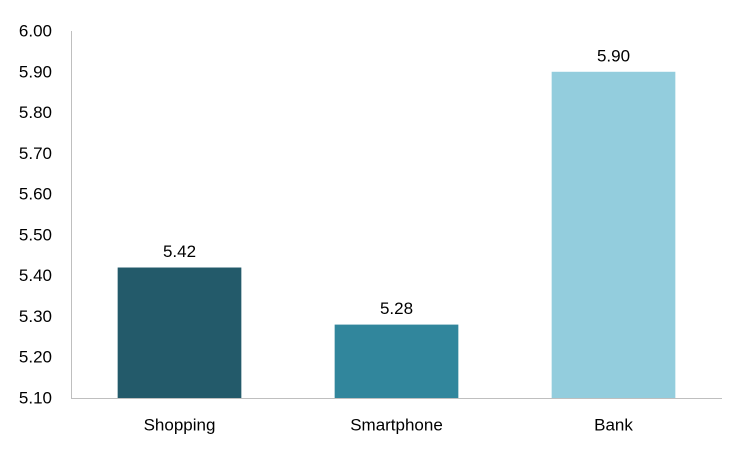  Describe the element at coordinates (613, 235) in the screenshot. I see `bar-bank` at that location.